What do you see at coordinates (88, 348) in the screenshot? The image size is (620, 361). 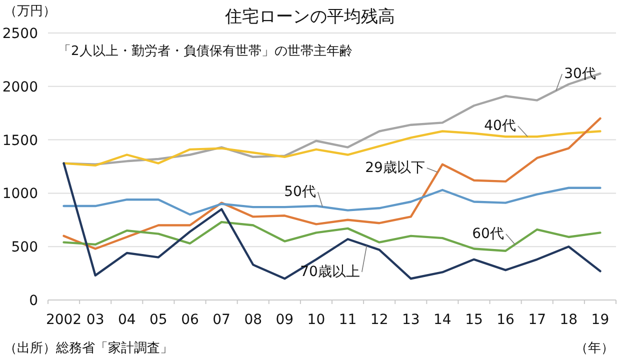 I see `text: （出所）総務省「家計調査」` at bounding box center [88, 348].